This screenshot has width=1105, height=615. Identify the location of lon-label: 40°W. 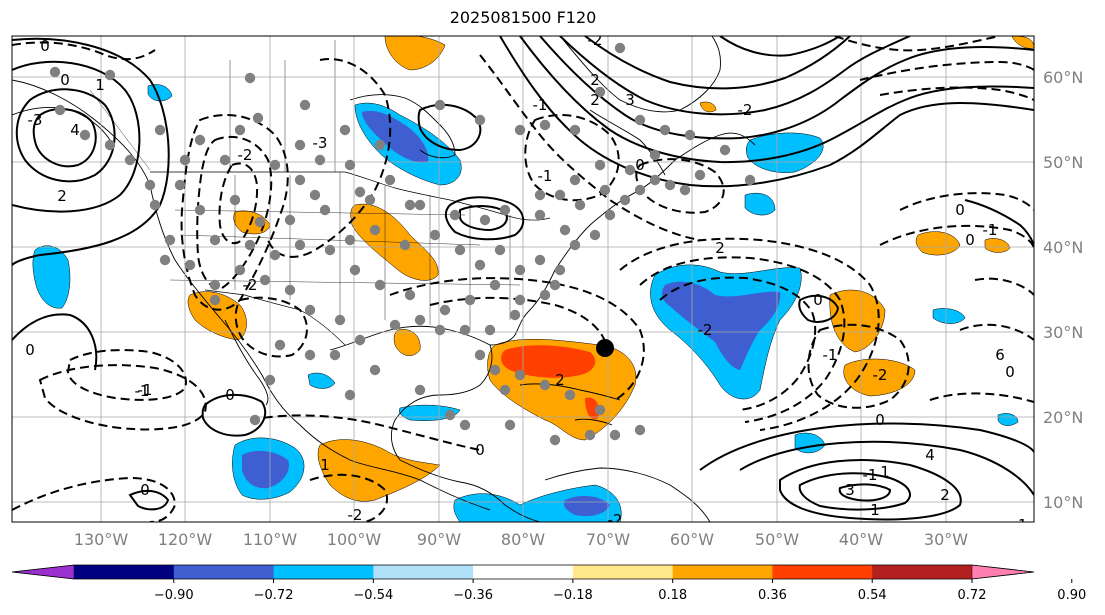
(861, 539).